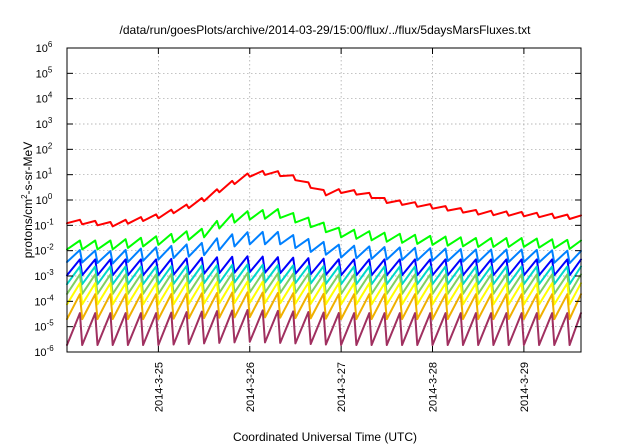  What do you see at coordinates (50, 196) in the screenshot?
I see `y-tick-exponent: 0` at bounding box center [50, 196].